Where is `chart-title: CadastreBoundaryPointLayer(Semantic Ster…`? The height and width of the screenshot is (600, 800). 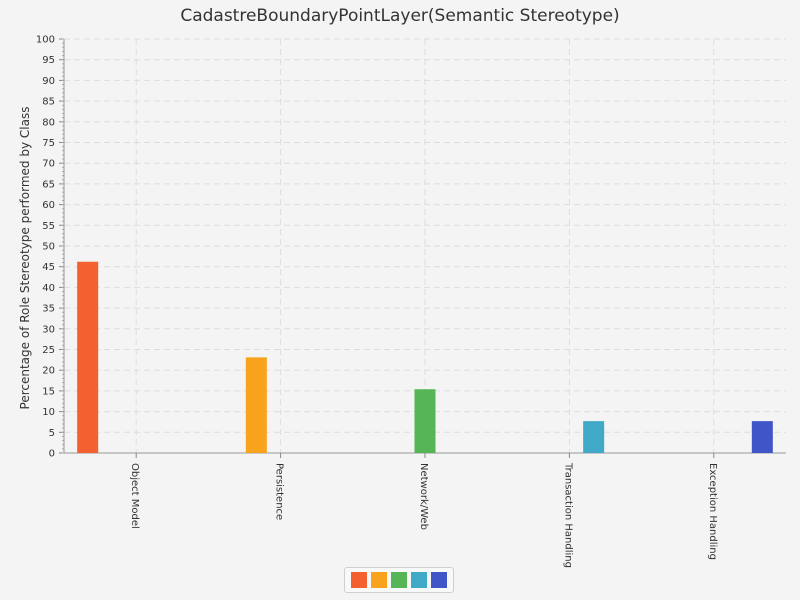 chart-title: CadastreBoundaryPointLayer(Semantic Ster… is located at coordinates (400, 16).